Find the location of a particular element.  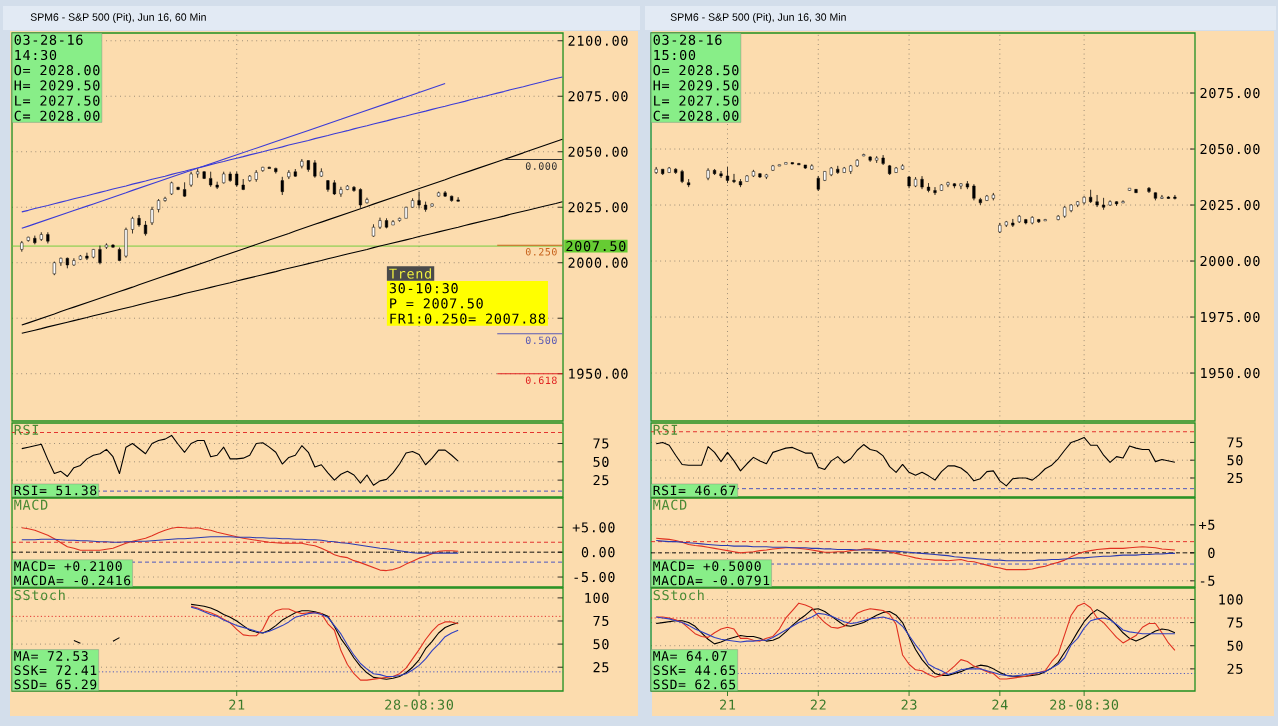

chart-title: MACD is located at coordinates (670, 504).